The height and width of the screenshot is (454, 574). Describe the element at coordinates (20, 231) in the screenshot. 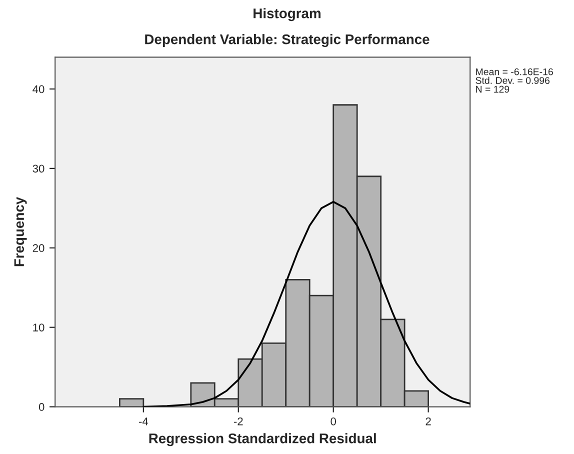

I see `y-axis-title: Frequency` at that location.